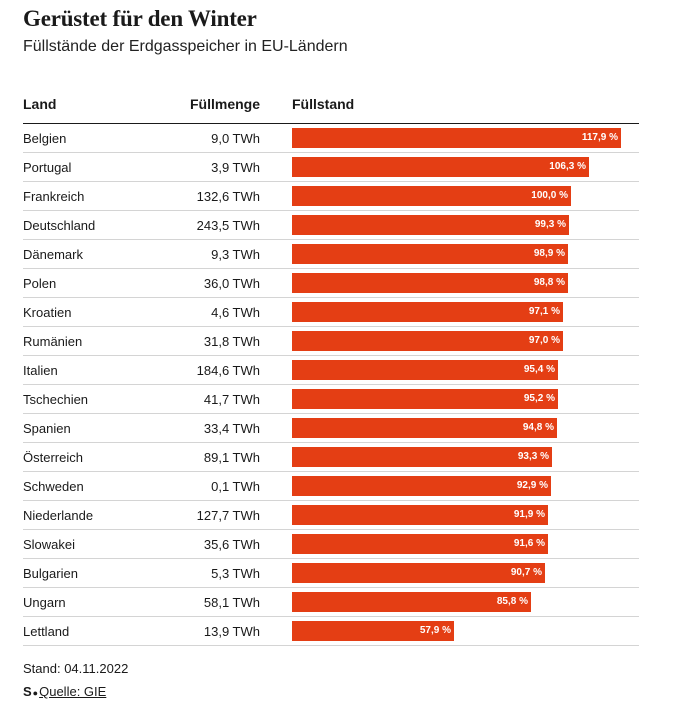 This screenshot has height=716, width=679. Describe the element at coordinates (47, 312) in the screenshot. I see `country-name: Kroatien` at that location.